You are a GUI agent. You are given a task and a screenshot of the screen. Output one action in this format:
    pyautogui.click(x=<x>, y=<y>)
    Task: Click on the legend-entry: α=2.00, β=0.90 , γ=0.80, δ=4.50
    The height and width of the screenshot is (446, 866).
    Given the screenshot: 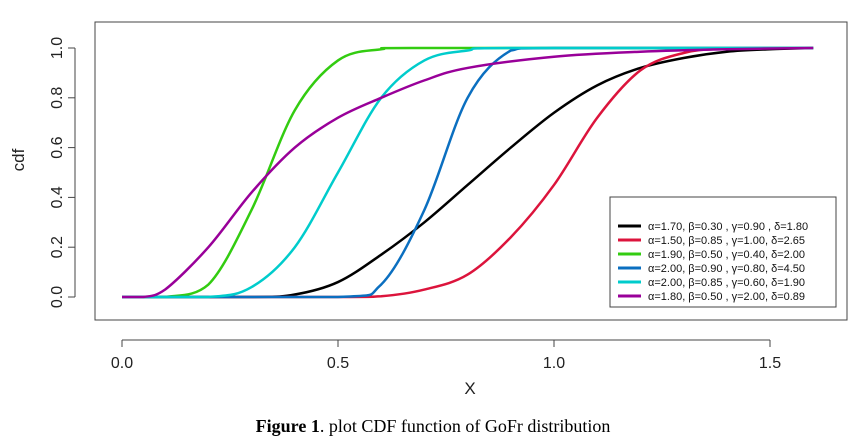 What is the action you would take?
    pyautogui.click(x=726, y=269)
    